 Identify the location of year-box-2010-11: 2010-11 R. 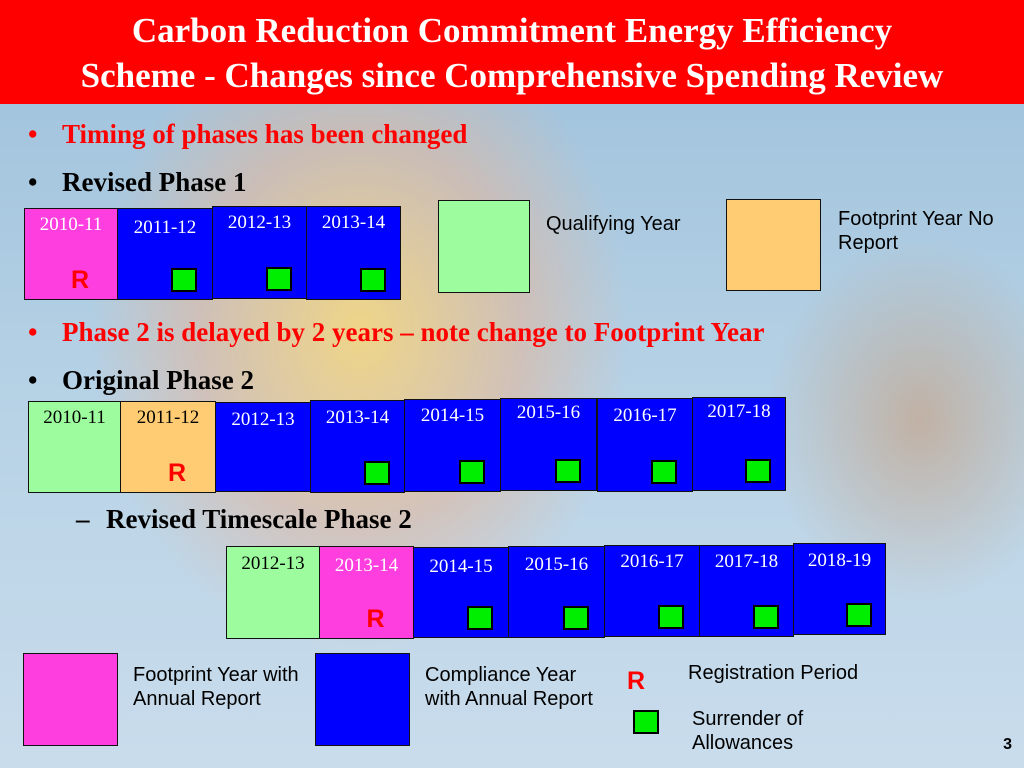
(71, 254).